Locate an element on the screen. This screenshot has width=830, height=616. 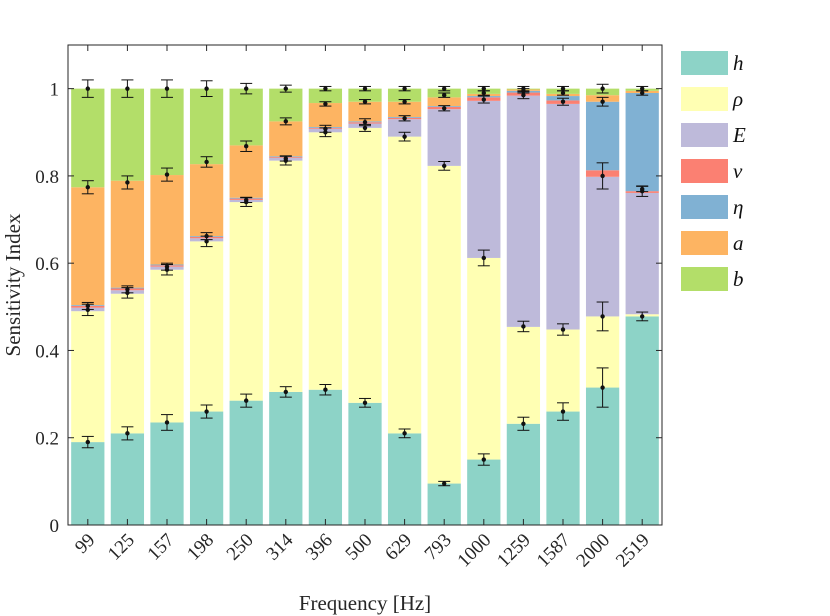
legend-swatch-h is located at coordinates (704, 63).